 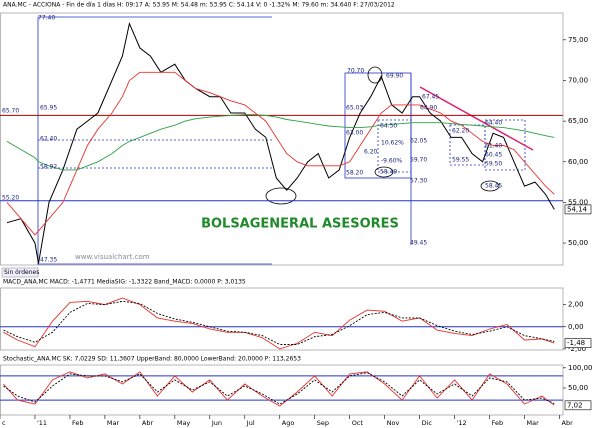 I want to click on annotation: 55.20, so click(x=10, y=198).